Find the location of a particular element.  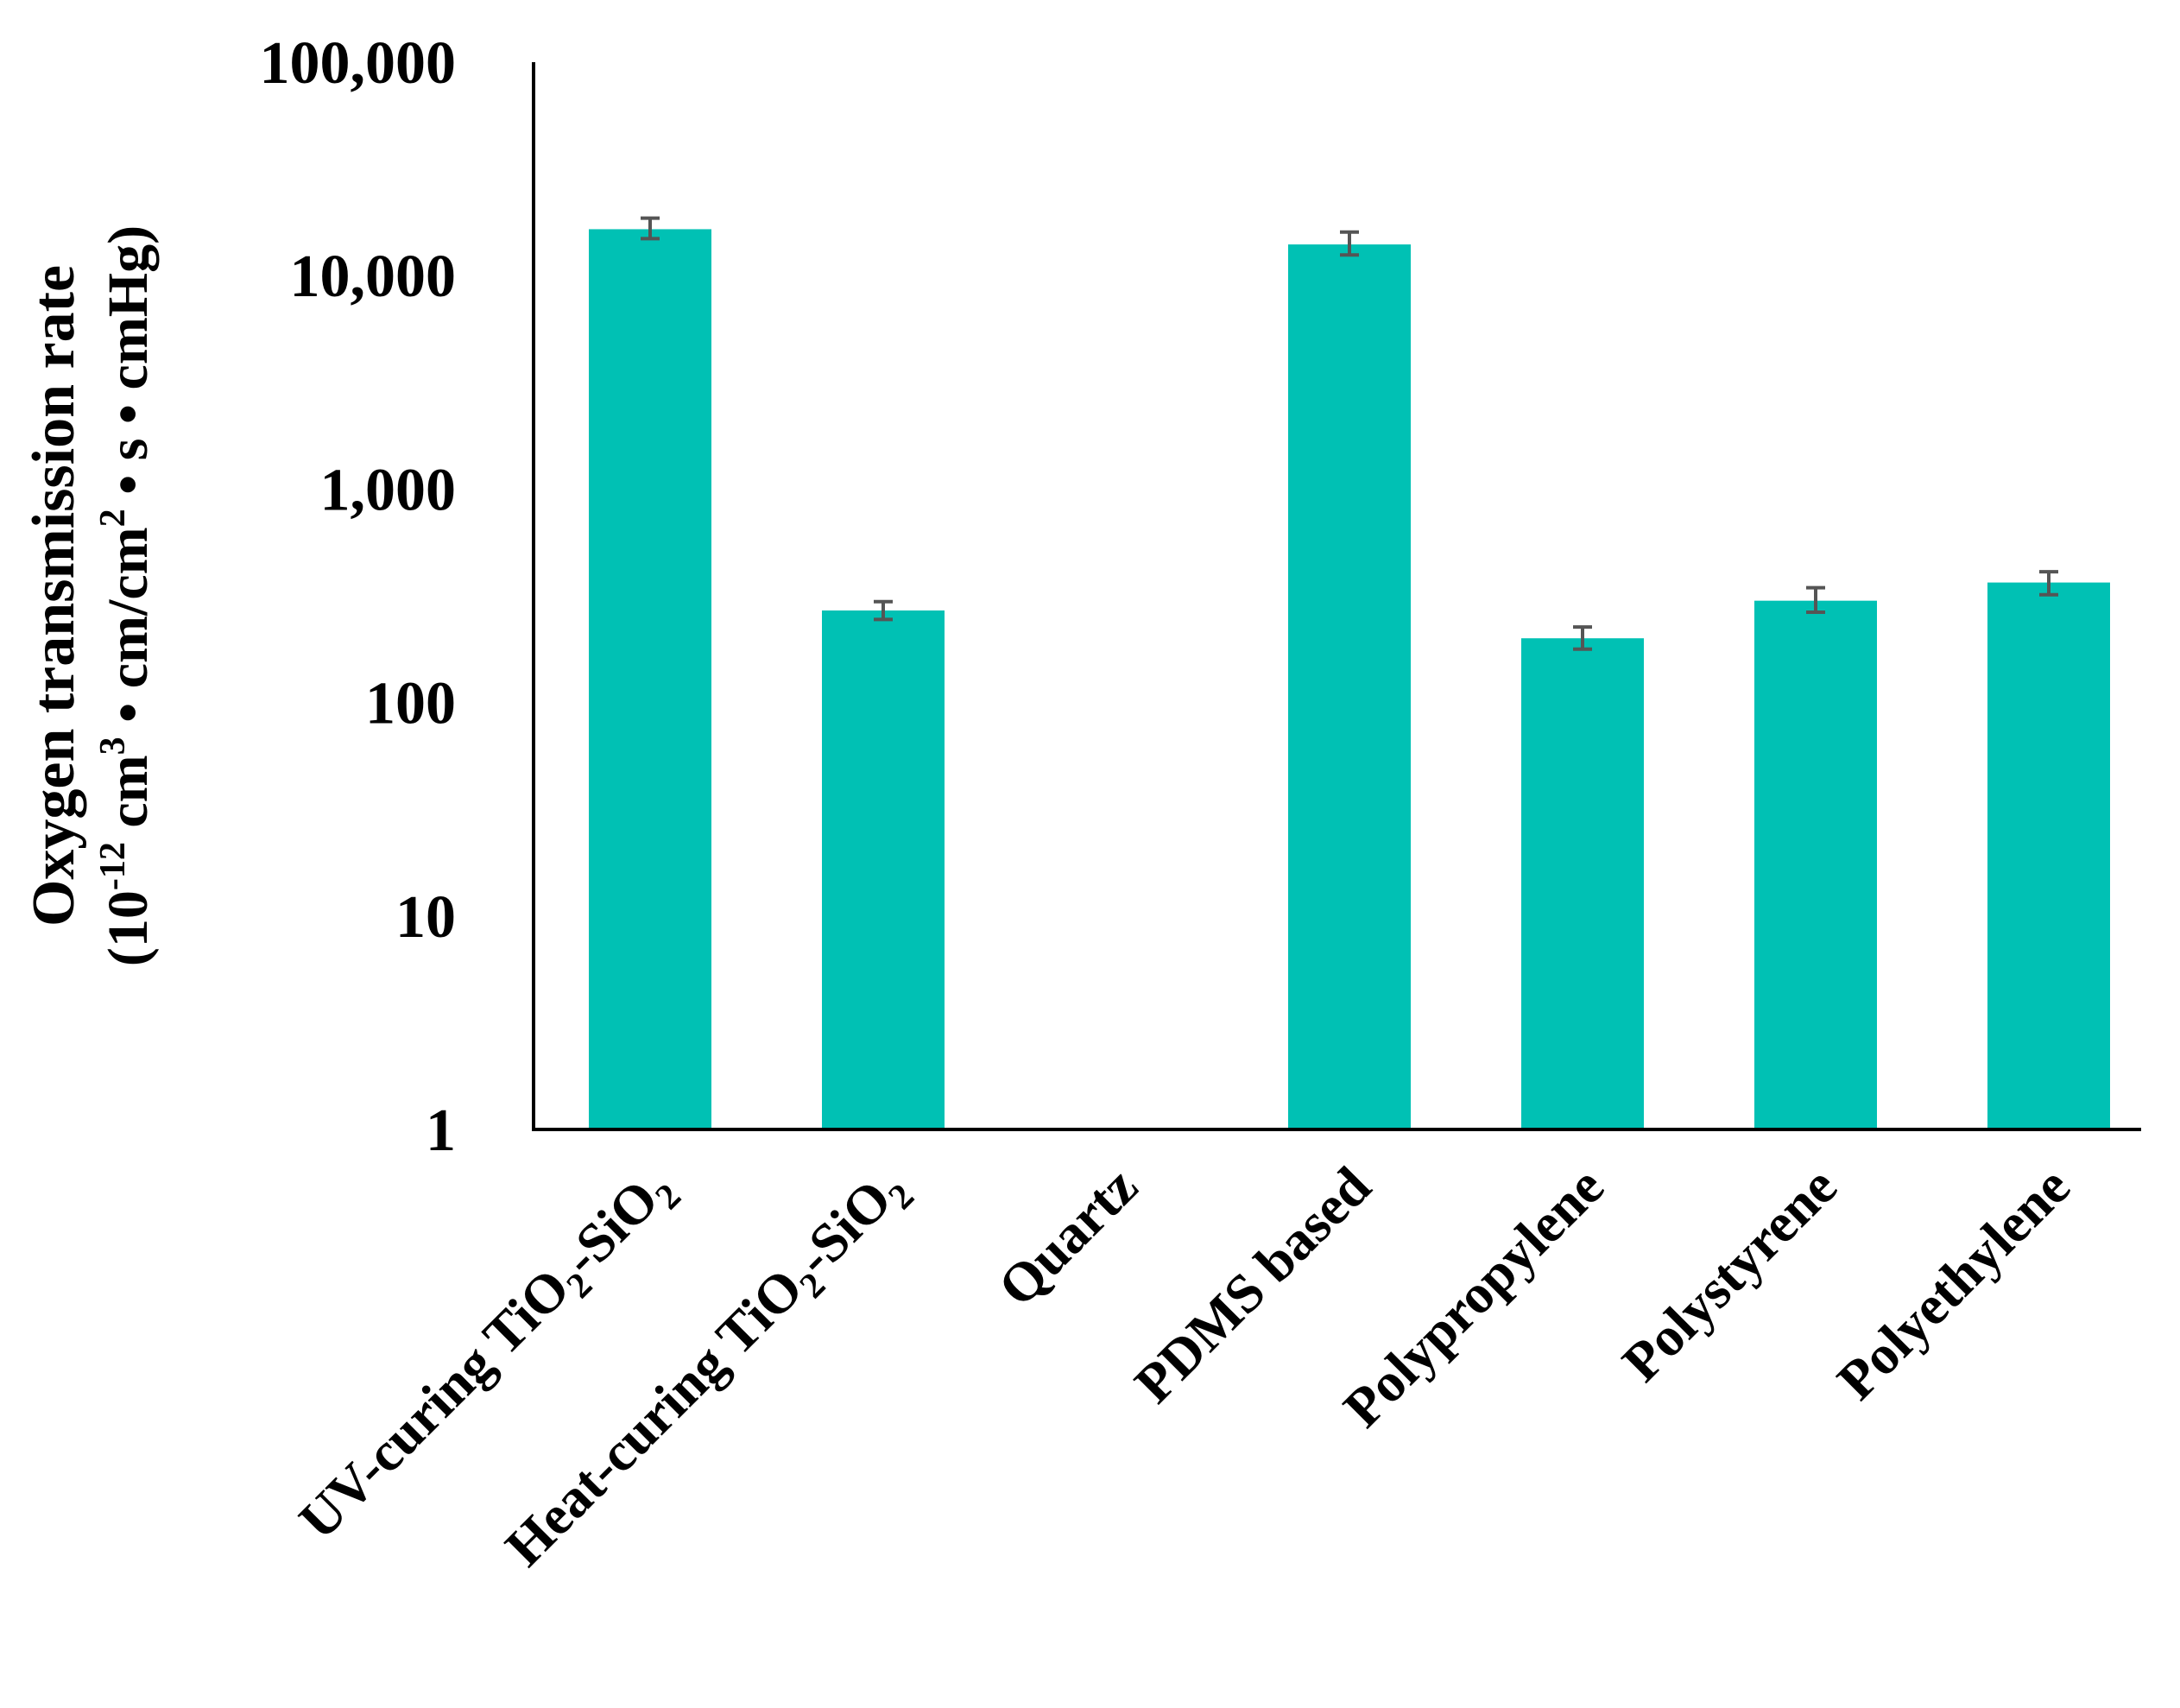

x-tick-label-0: UV-curing TiO2-SiO2 is located at coordinates (489, 1356).